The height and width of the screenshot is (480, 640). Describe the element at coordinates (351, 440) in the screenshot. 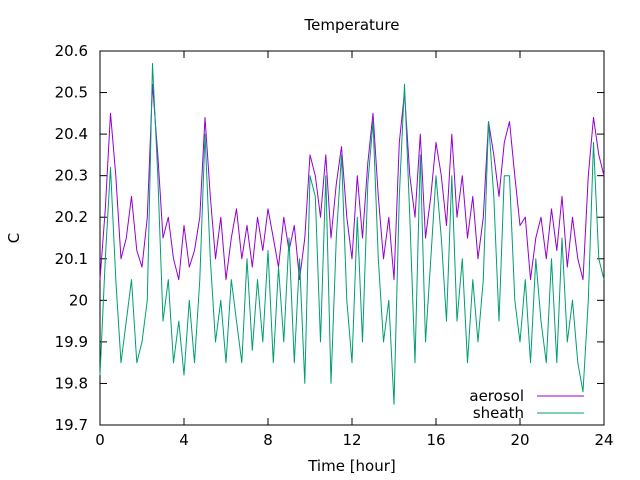

I see `x-tick-label: 12` at that location.